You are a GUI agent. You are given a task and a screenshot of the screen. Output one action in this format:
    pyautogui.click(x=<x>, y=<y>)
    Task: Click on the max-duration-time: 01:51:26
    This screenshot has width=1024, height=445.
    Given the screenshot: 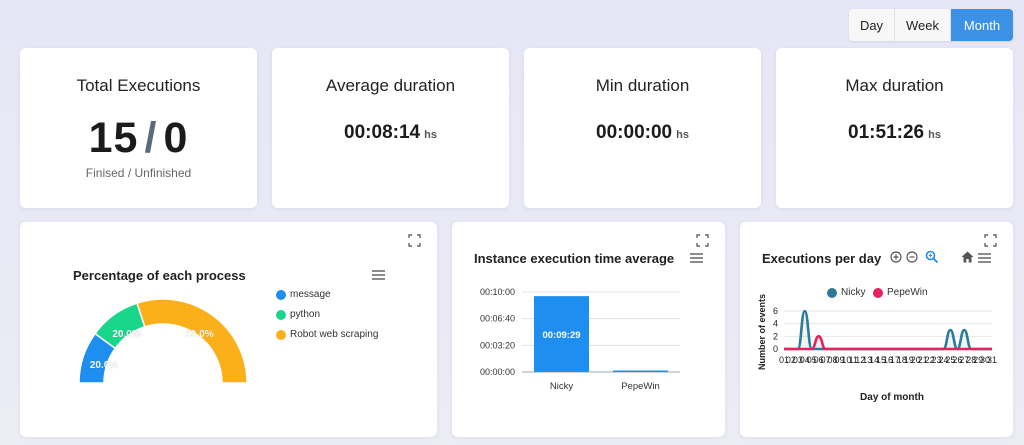 What is the action you would take?
    pyautogui.click(x=886, y=132)
    